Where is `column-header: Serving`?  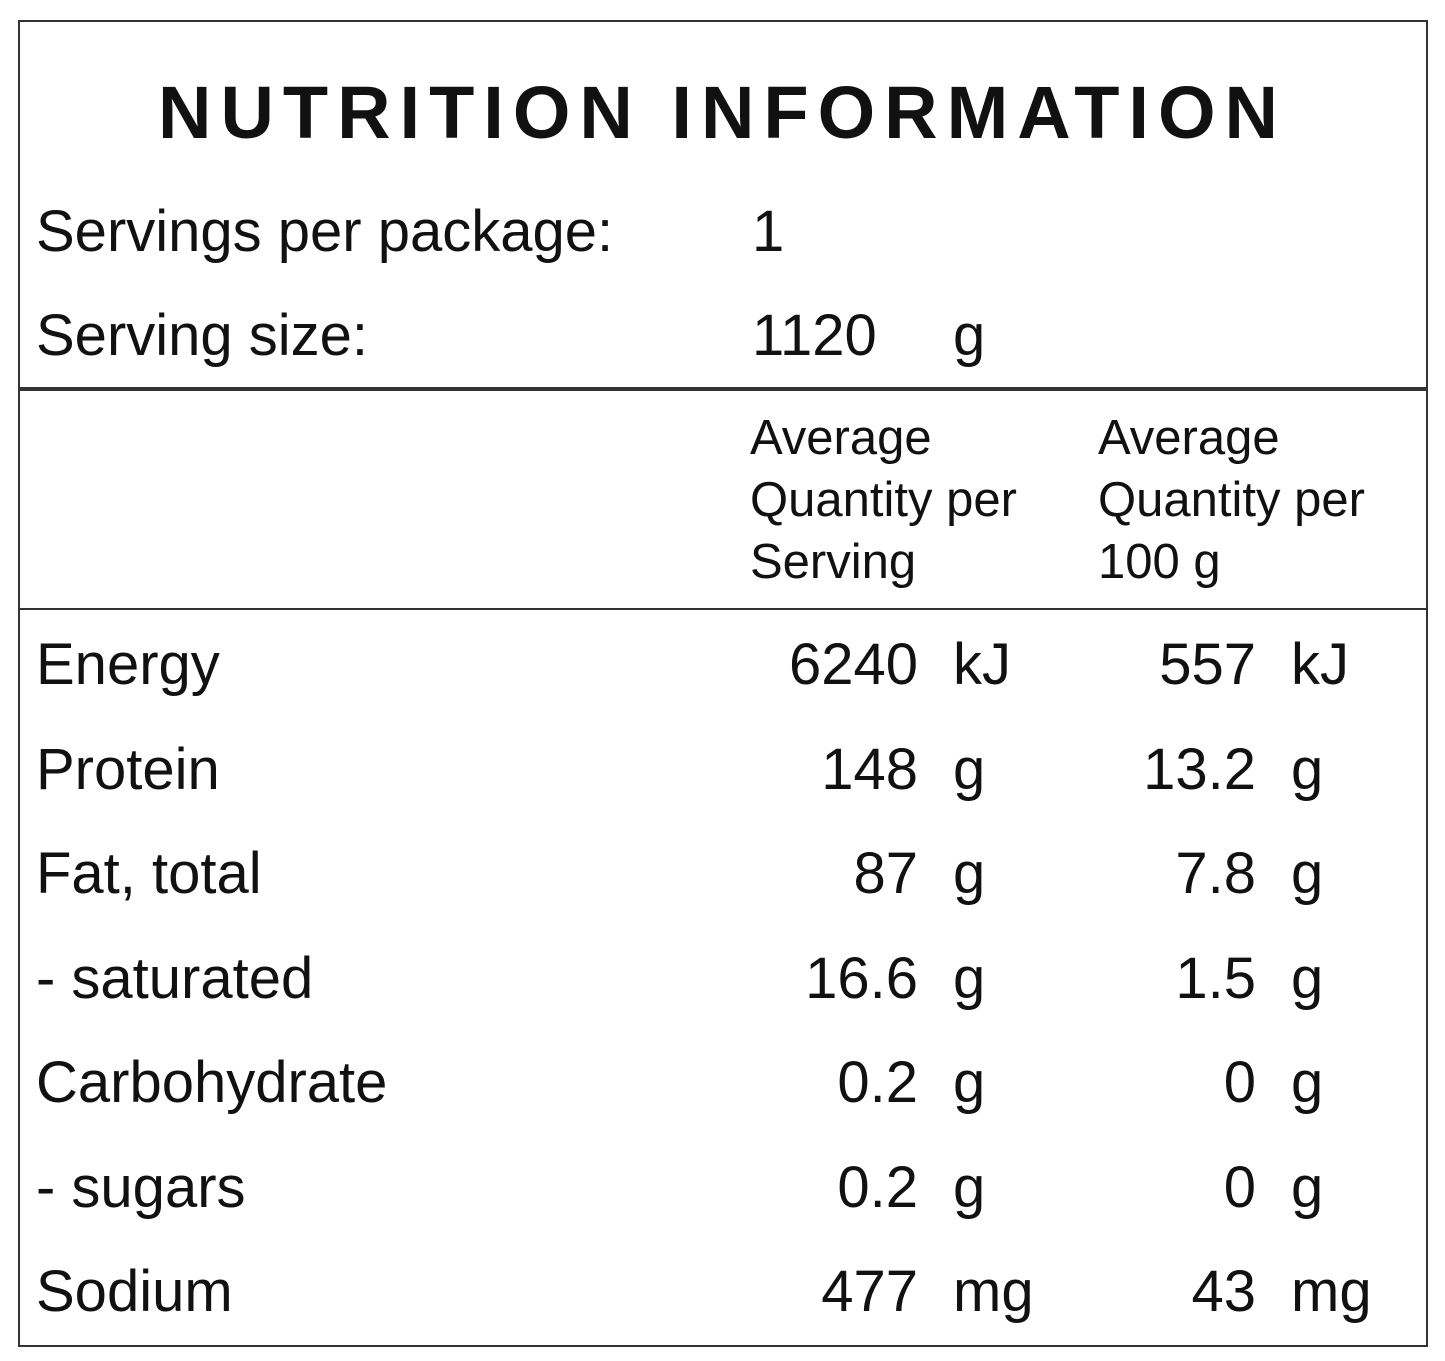 column-header: Serving is located at coordinates (833, 562).